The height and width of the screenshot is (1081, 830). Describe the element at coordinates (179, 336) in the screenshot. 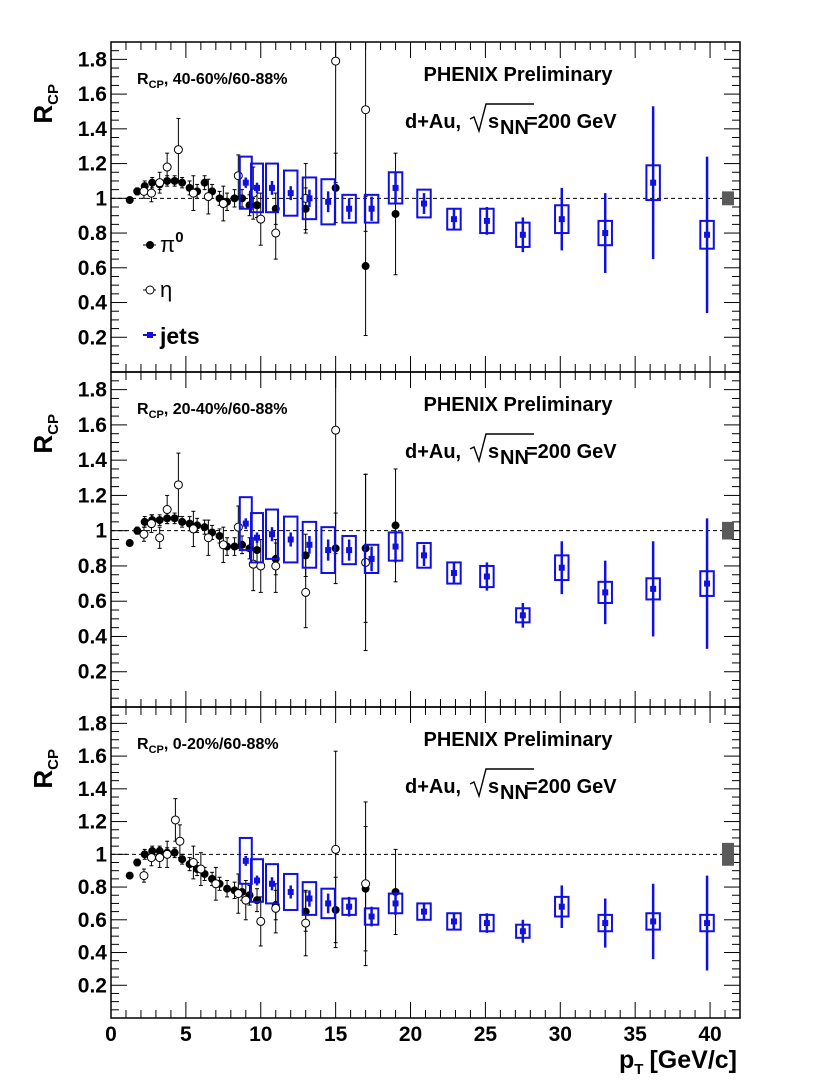

I see `legend-jets-label: jets` at that location.